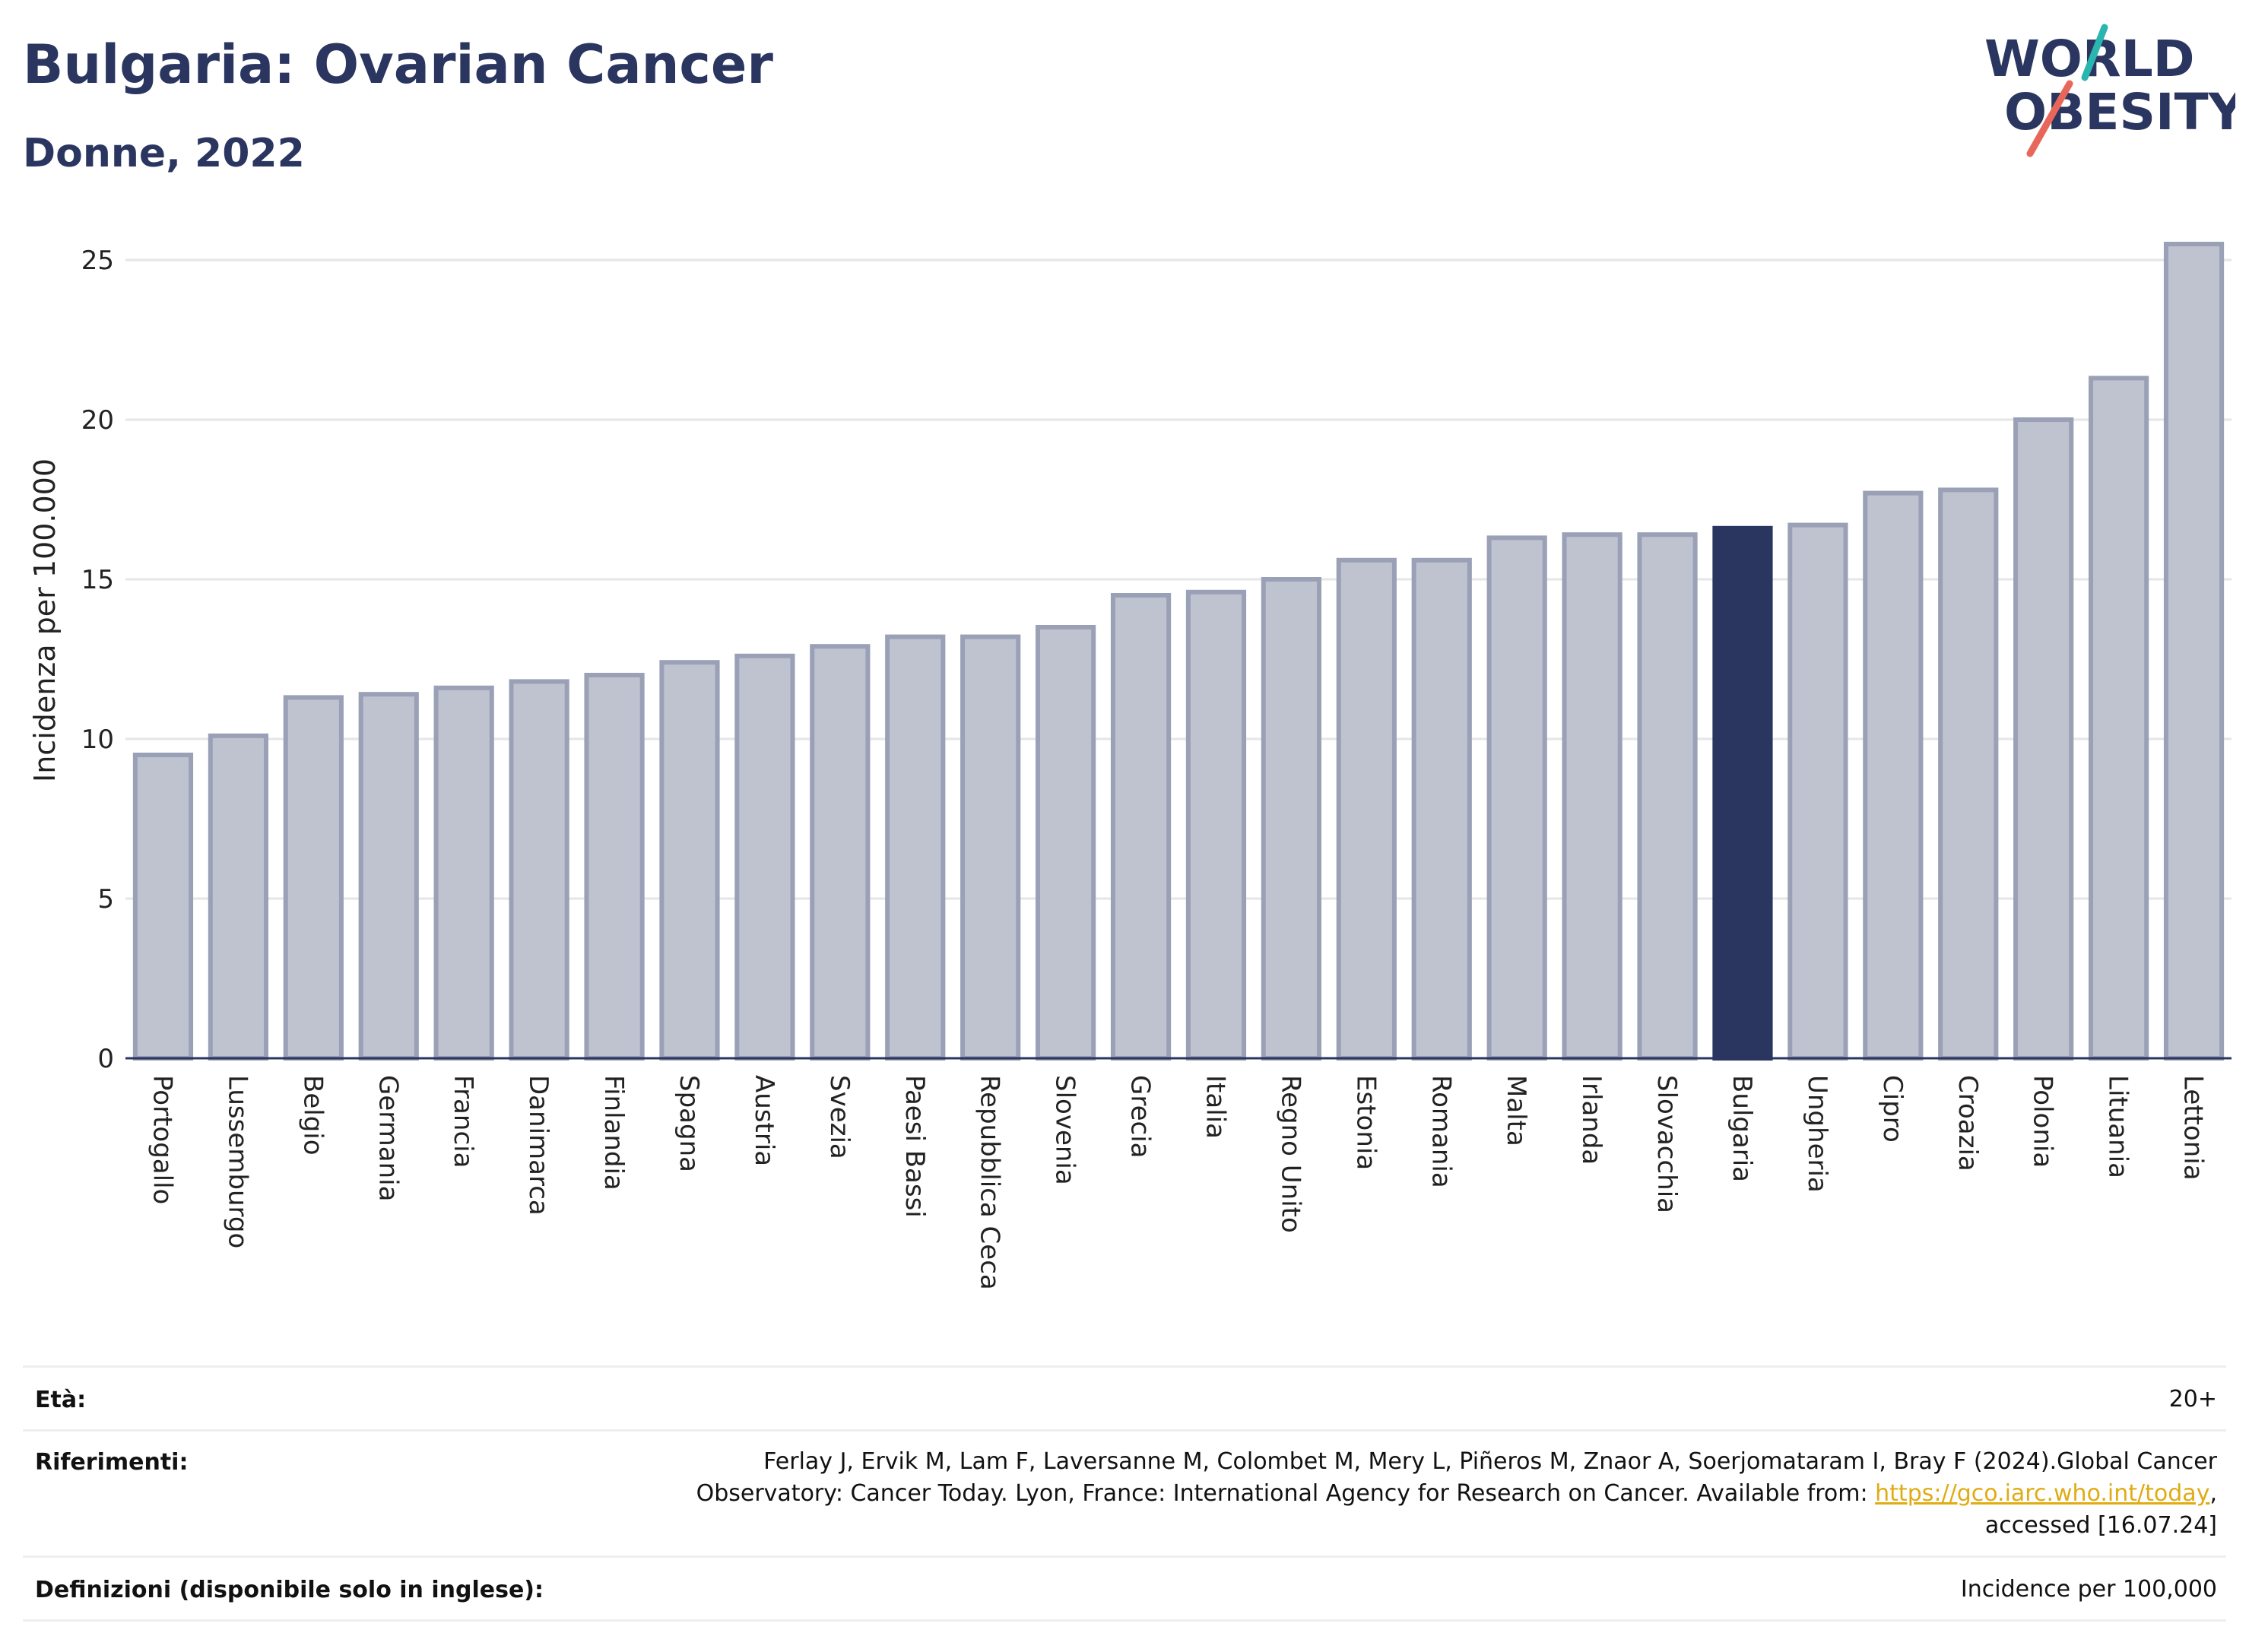 The width and height of the screenshot is (2249, 1652). What do you see at coordinates (1365, 1122) in the screenshot?
I see `x-tick-label: Estonia` at bounding box center [1365, 1122].